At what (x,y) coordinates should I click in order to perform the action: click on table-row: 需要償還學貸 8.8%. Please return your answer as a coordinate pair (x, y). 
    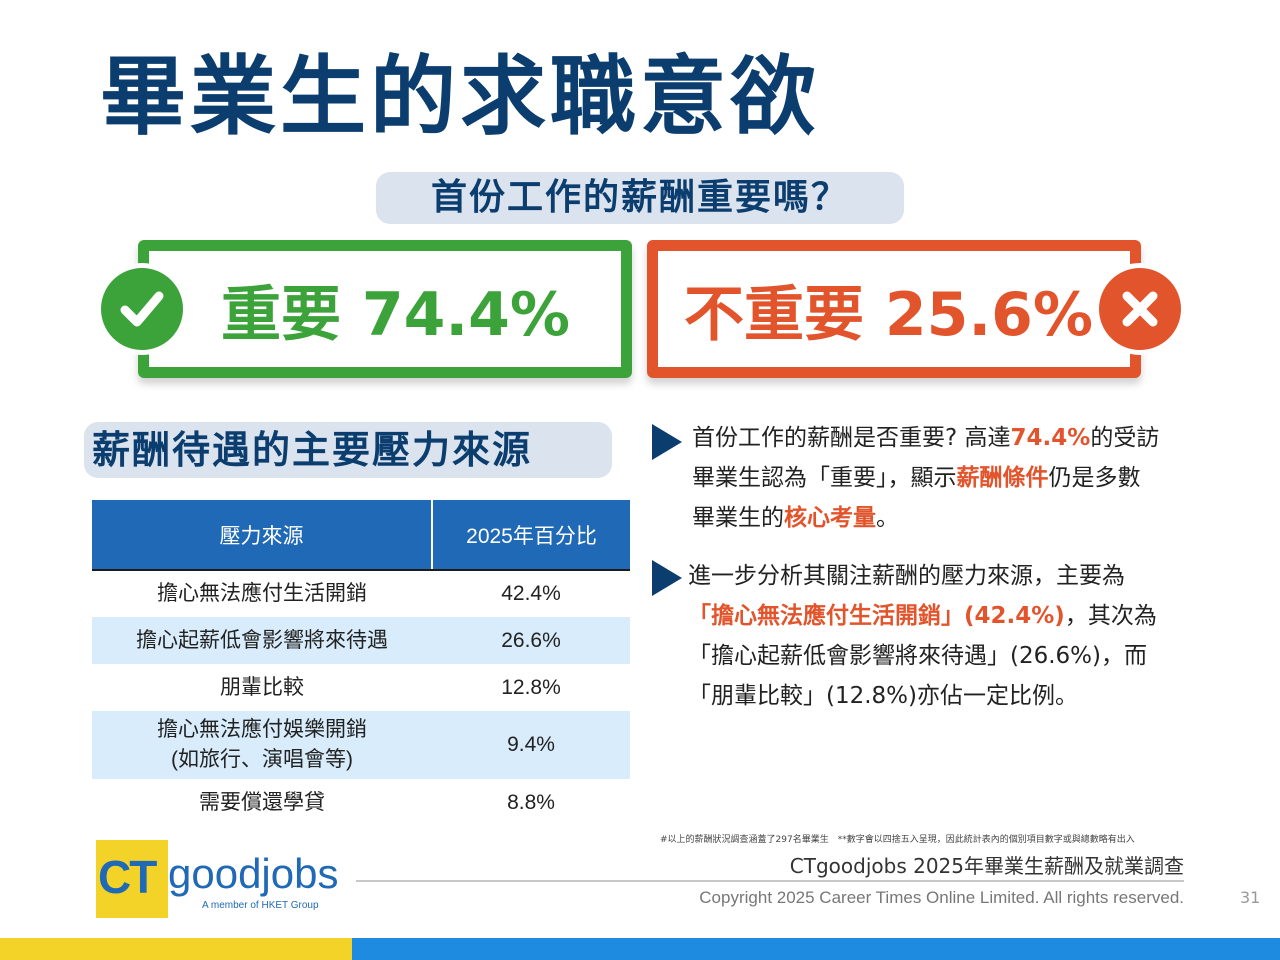
    Looking at the image, I should click on (361, 802).